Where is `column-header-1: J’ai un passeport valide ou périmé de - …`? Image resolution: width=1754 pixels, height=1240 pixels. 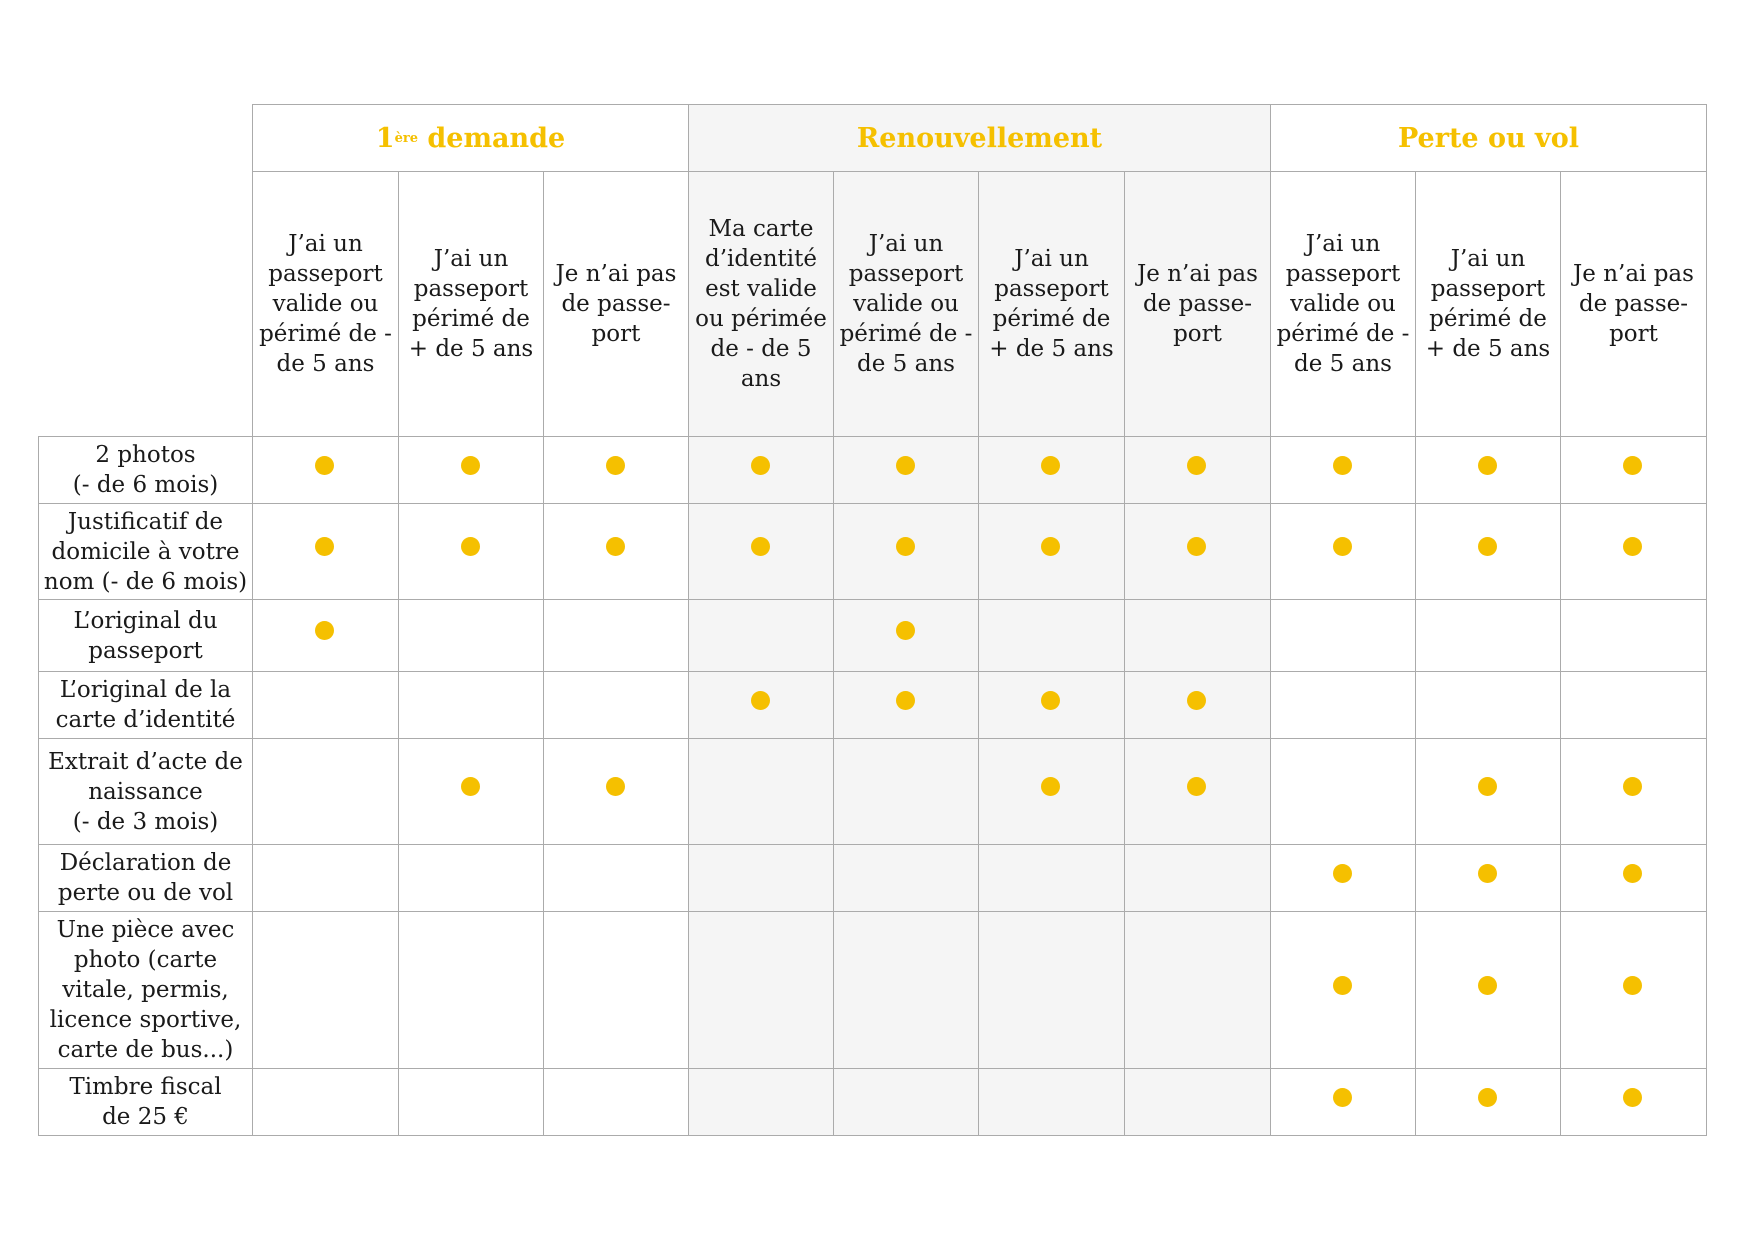 column-header-1: J’ai un passeport valide ou périmé de - … is located at coordinates (325, 304).